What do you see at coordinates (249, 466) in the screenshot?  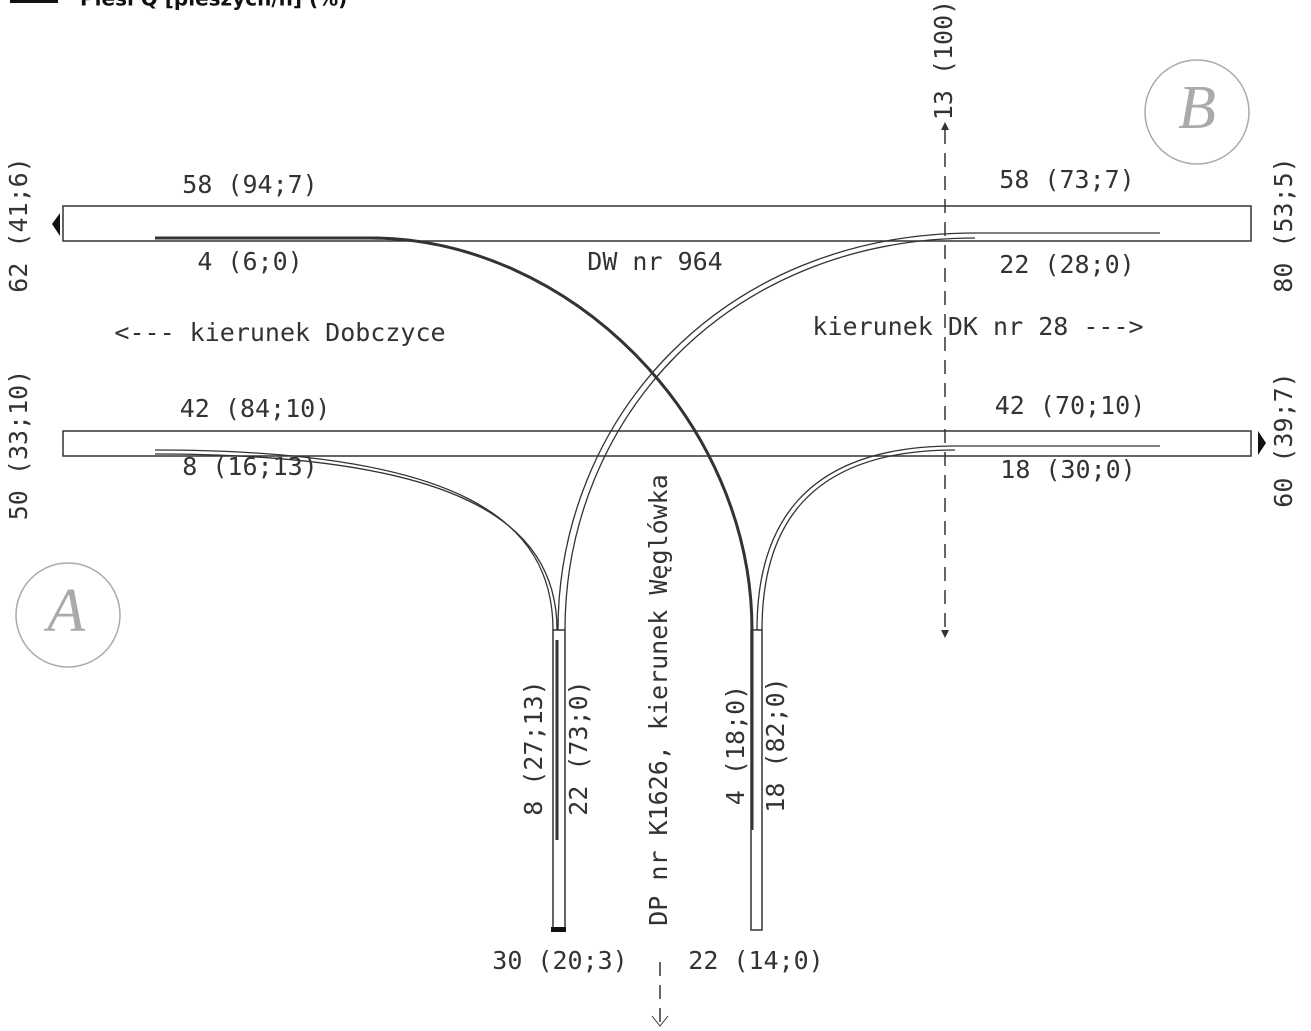 I see `flow-label: 8 (16;13)` at bounding box center [249, 466].